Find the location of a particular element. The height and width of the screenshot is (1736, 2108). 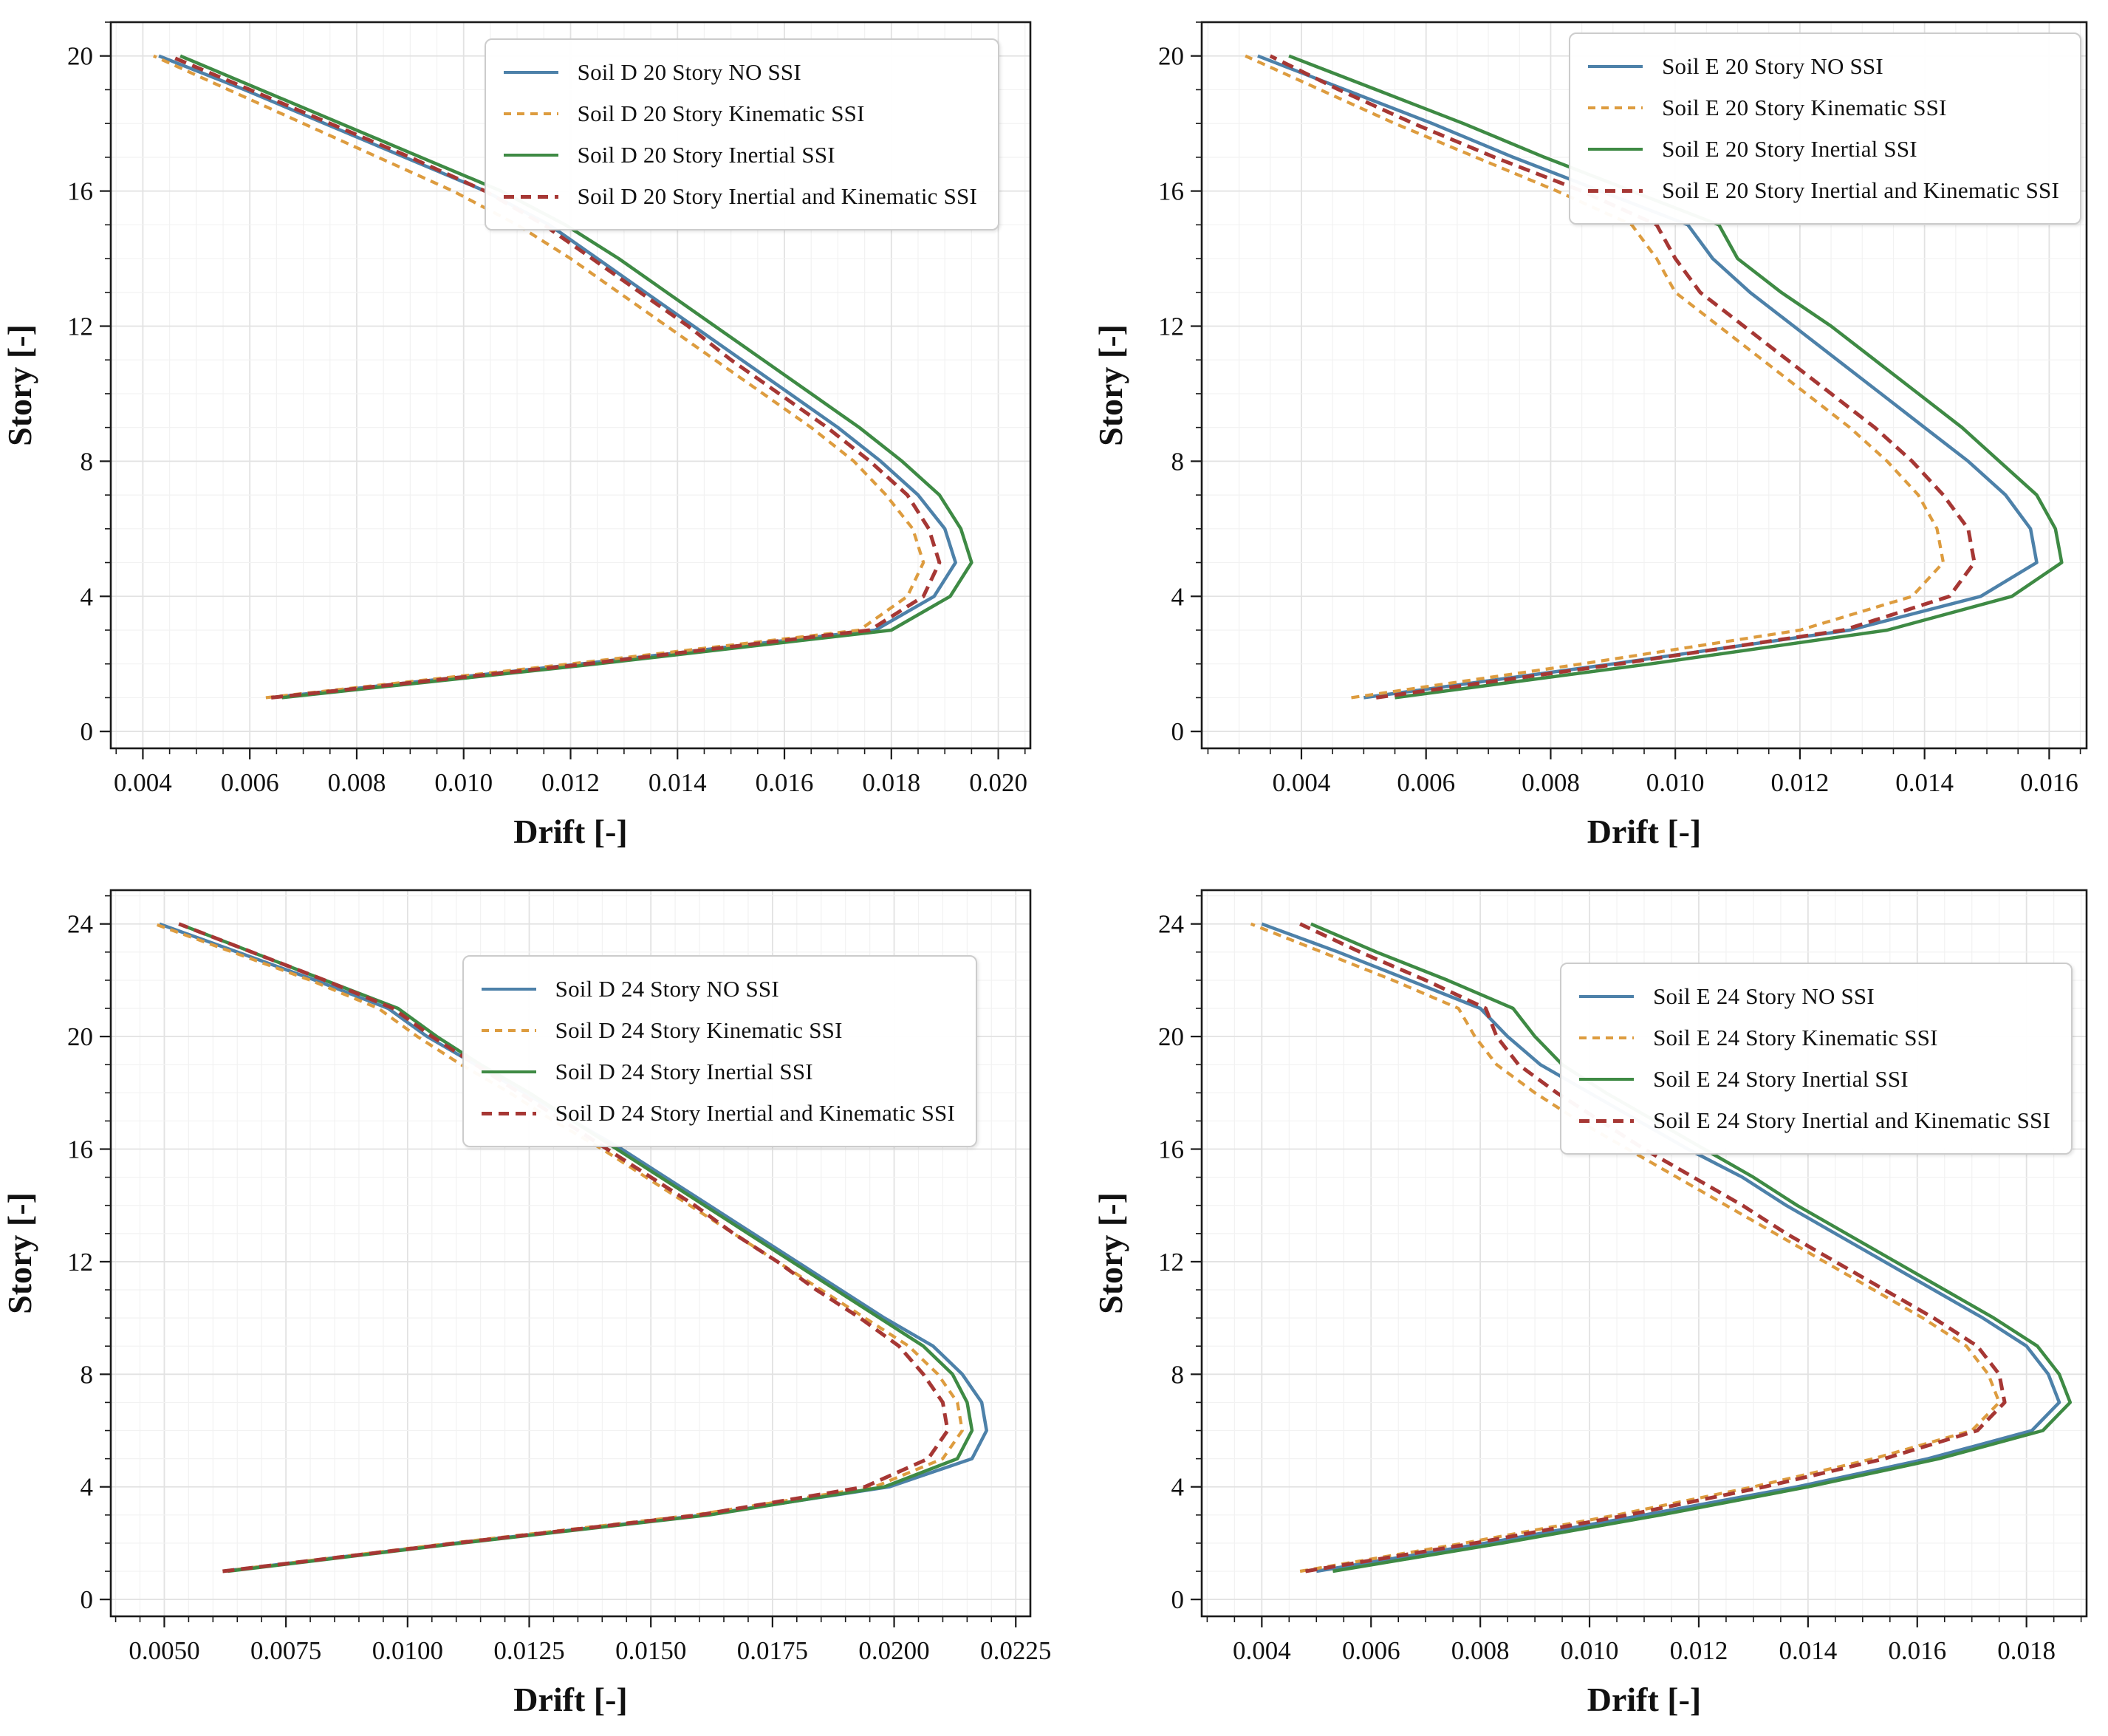

legend-item: Soil E 20 Story Kinematic SSI is located at coordinates (1824, 108).